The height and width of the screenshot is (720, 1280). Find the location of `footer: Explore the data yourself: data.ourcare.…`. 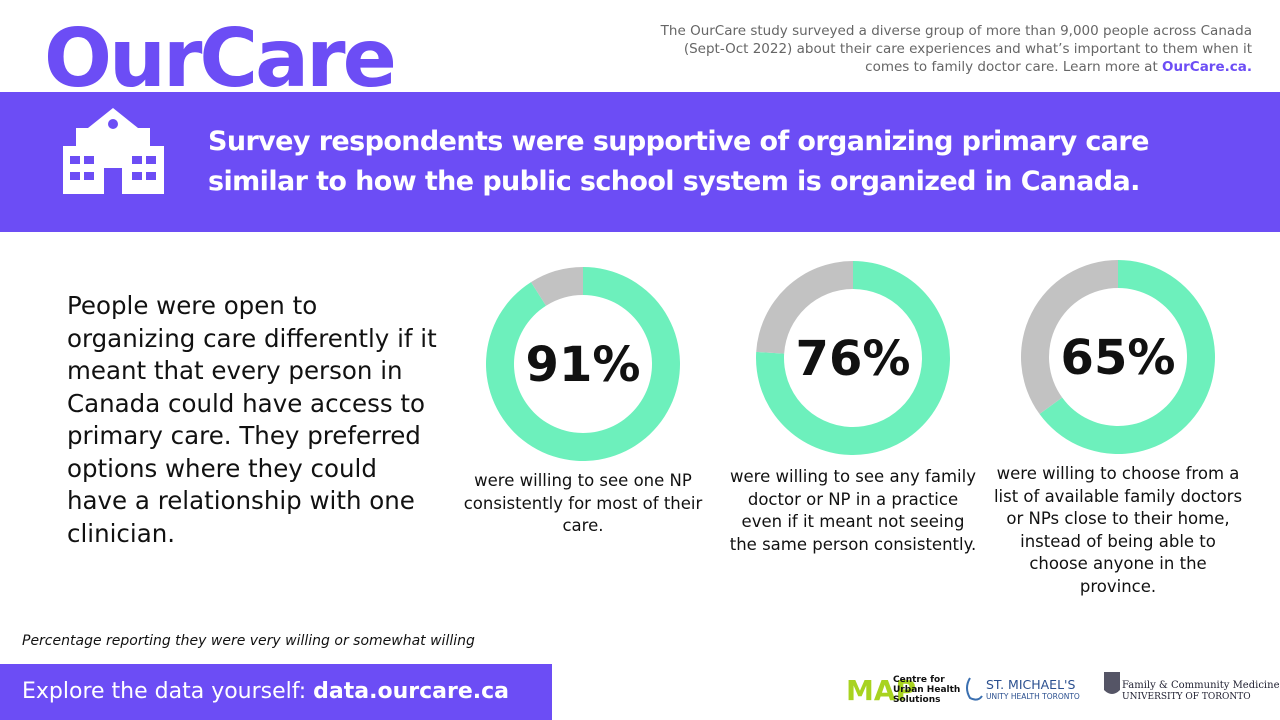

footer: Explore the data yourself: data.ourcare.… is located at coordinates (276, 692).